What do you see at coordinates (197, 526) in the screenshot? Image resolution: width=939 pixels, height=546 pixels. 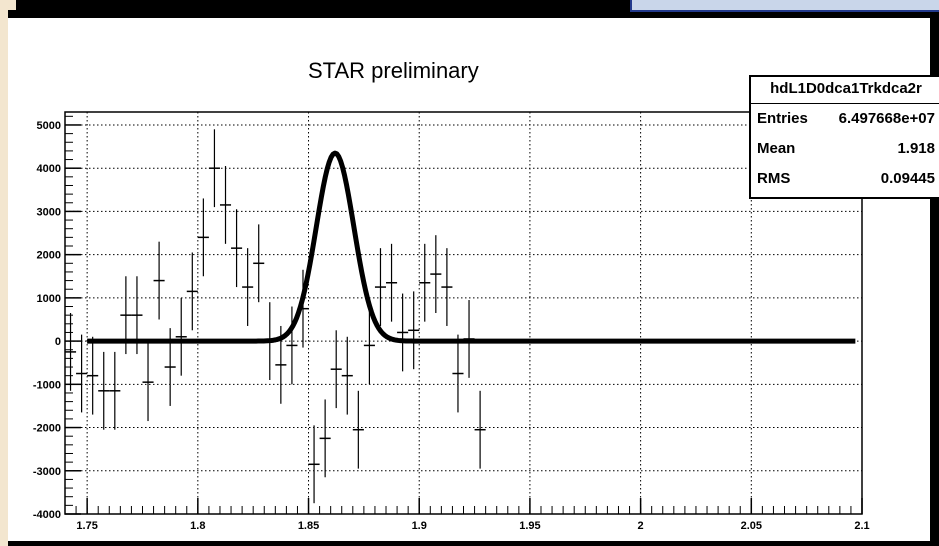 I see `x-tick-label: 1.8` at bounding box center [197, 526].